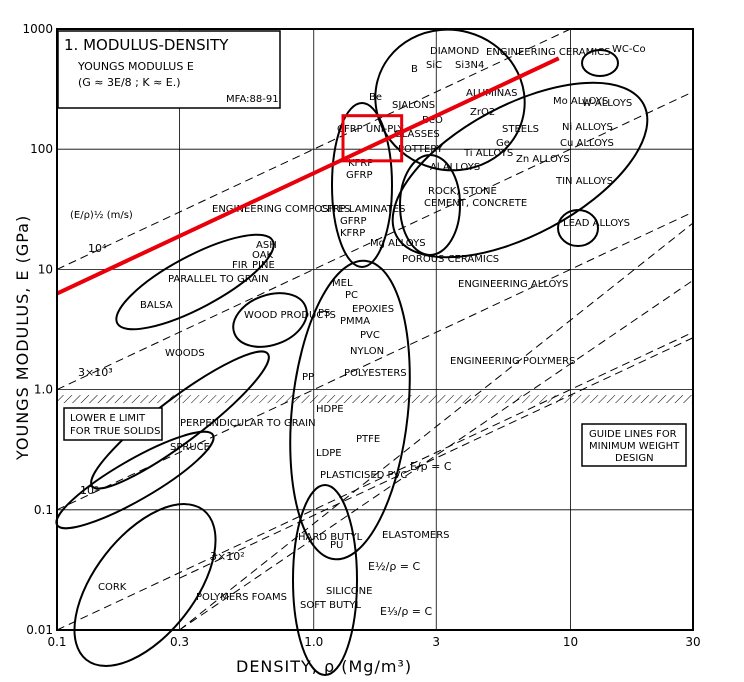  Describe the element at coordinates (416, 535) in the screenshot. I see `class-label-elastomers: ELASTOMERS` at that location.